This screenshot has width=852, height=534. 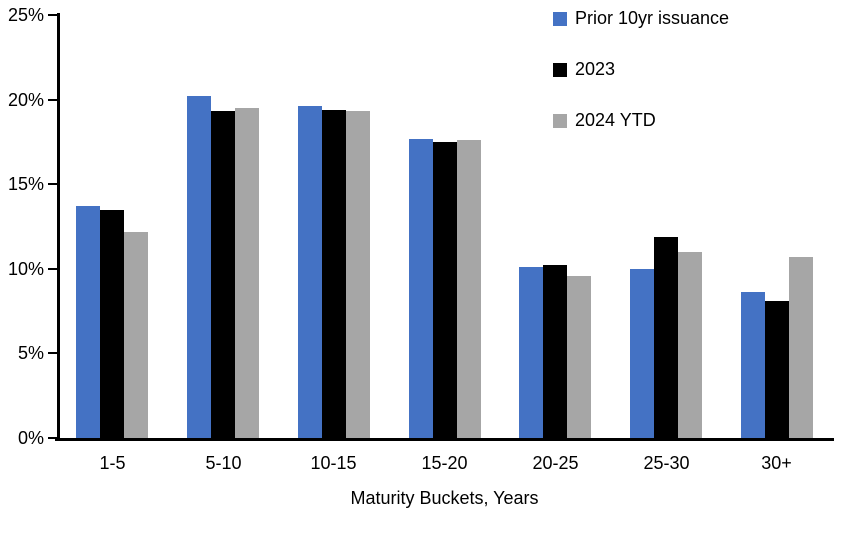 What do you see at coordinates (801, 347) in the screenshot?
I see `bar-2024-ytd-30-` at bounding box center [801, 347].